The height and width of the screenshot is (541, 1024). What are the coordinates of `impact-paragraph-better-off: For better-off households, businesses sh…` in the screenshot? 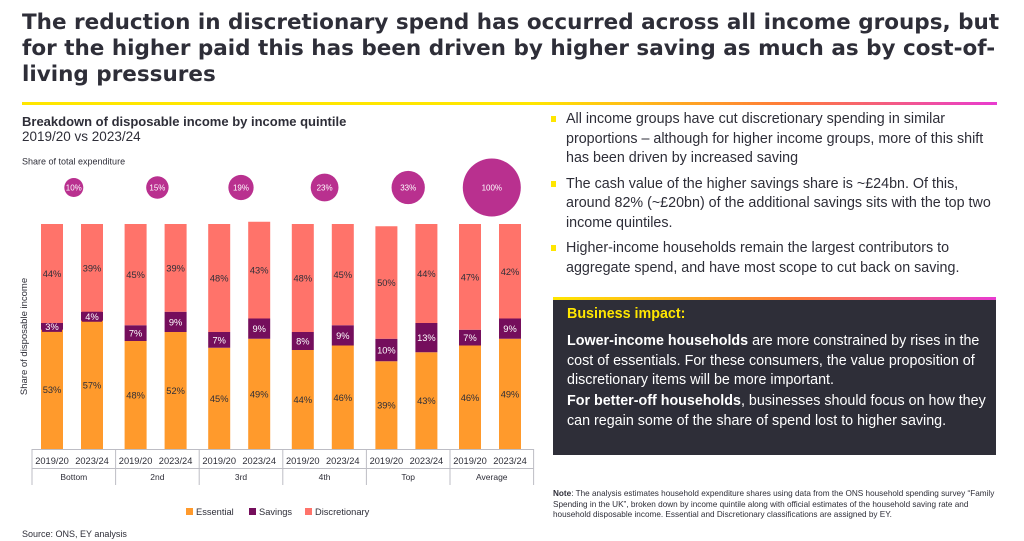 It's located at (777, 411).